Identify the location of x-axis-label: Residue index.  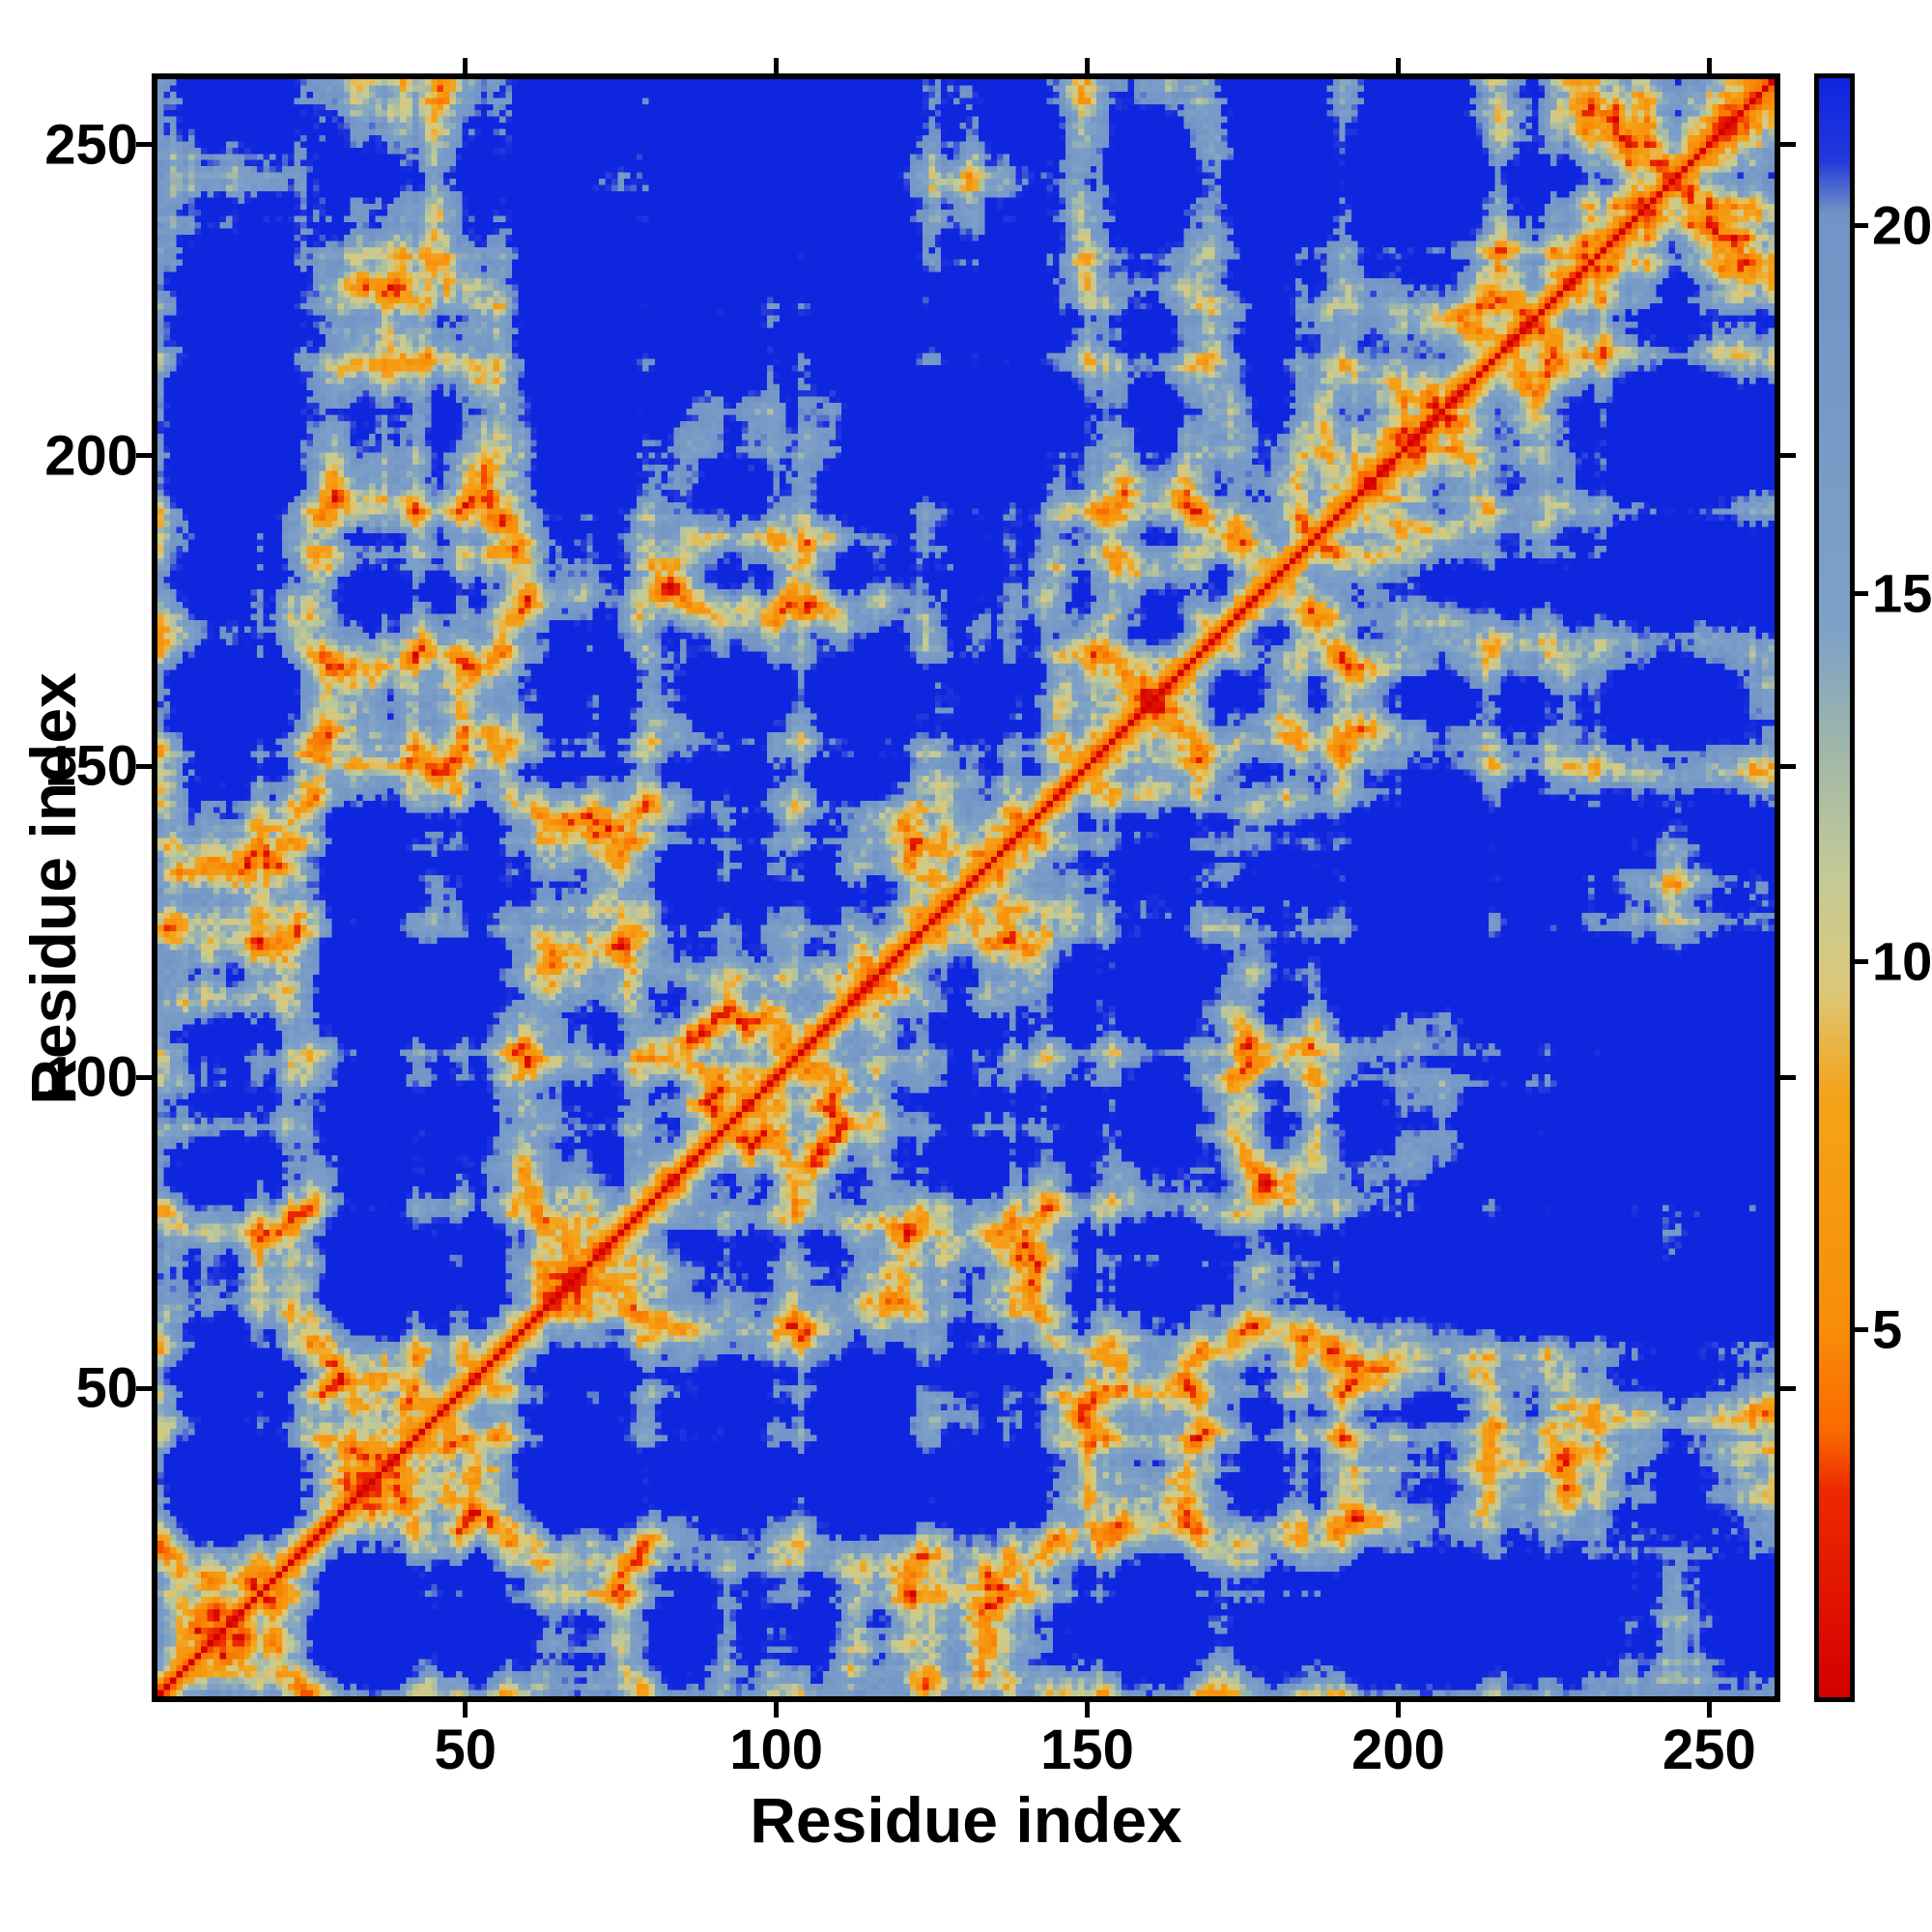
(966, 1820).